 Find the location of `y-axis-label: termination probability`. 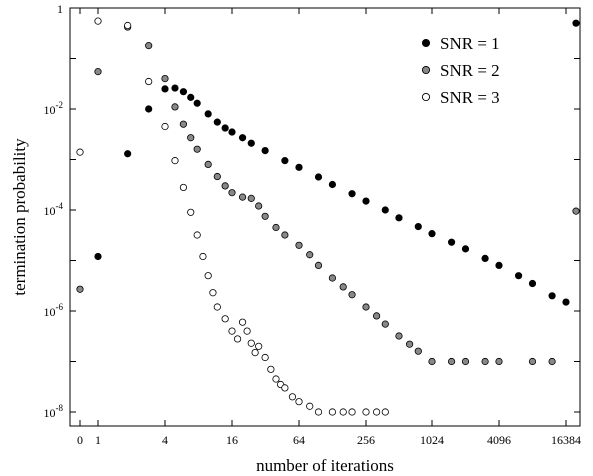

y-axis-label: termination probability is located at coordinates (19, 217).